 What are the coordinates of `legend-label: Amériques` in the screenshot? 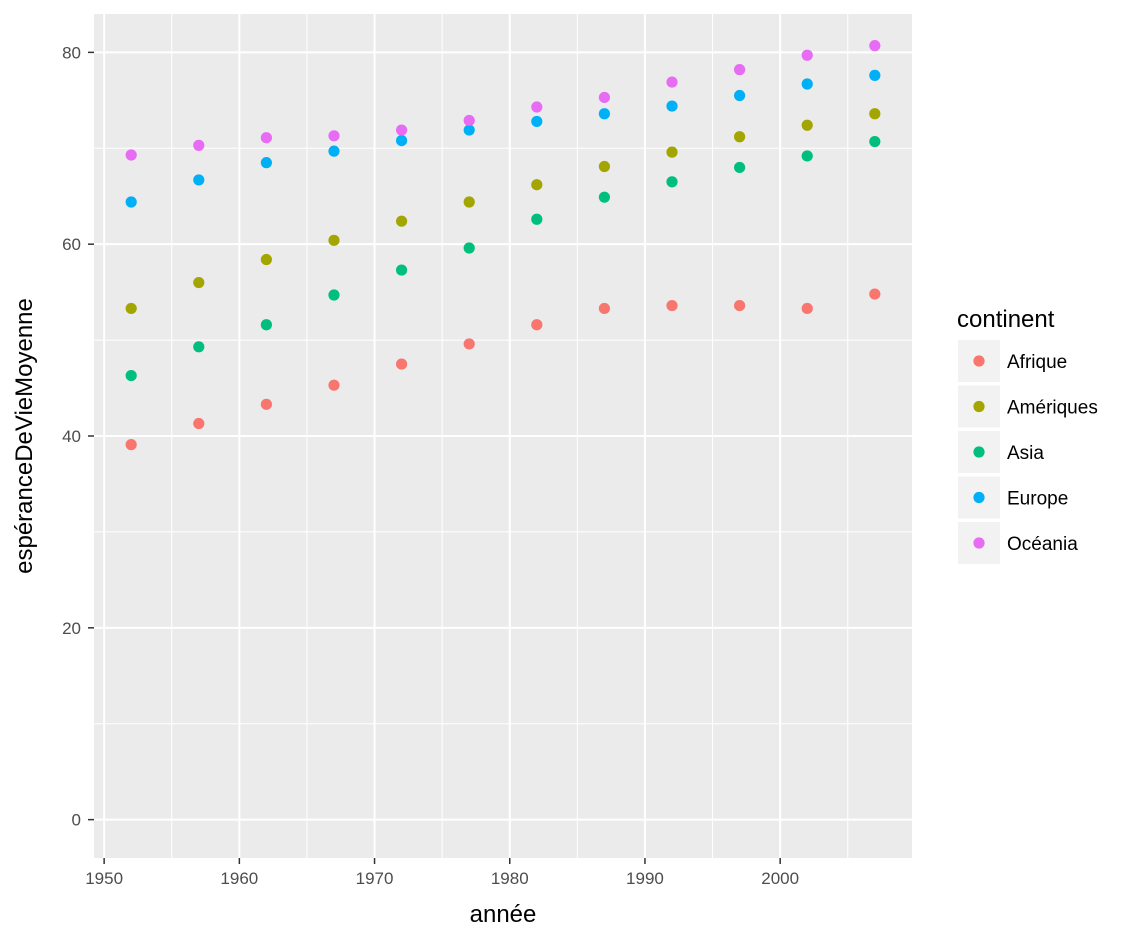 It's located at (1052, 408).